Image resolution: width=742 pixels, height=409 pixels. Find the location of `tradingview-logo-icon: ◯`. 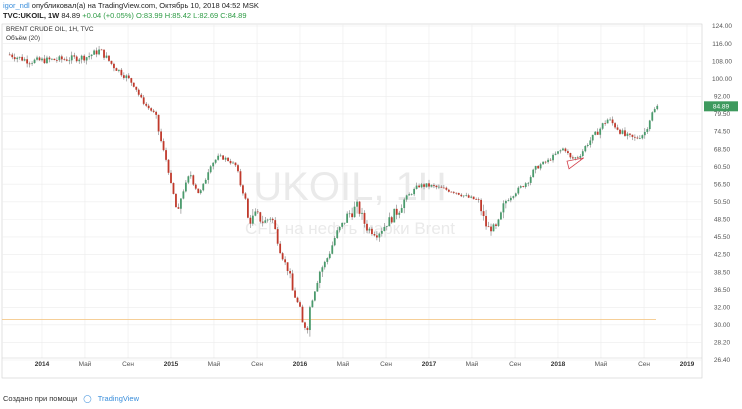

tradingview-logo-icon: ◯ is located at coordinates (87, 398).